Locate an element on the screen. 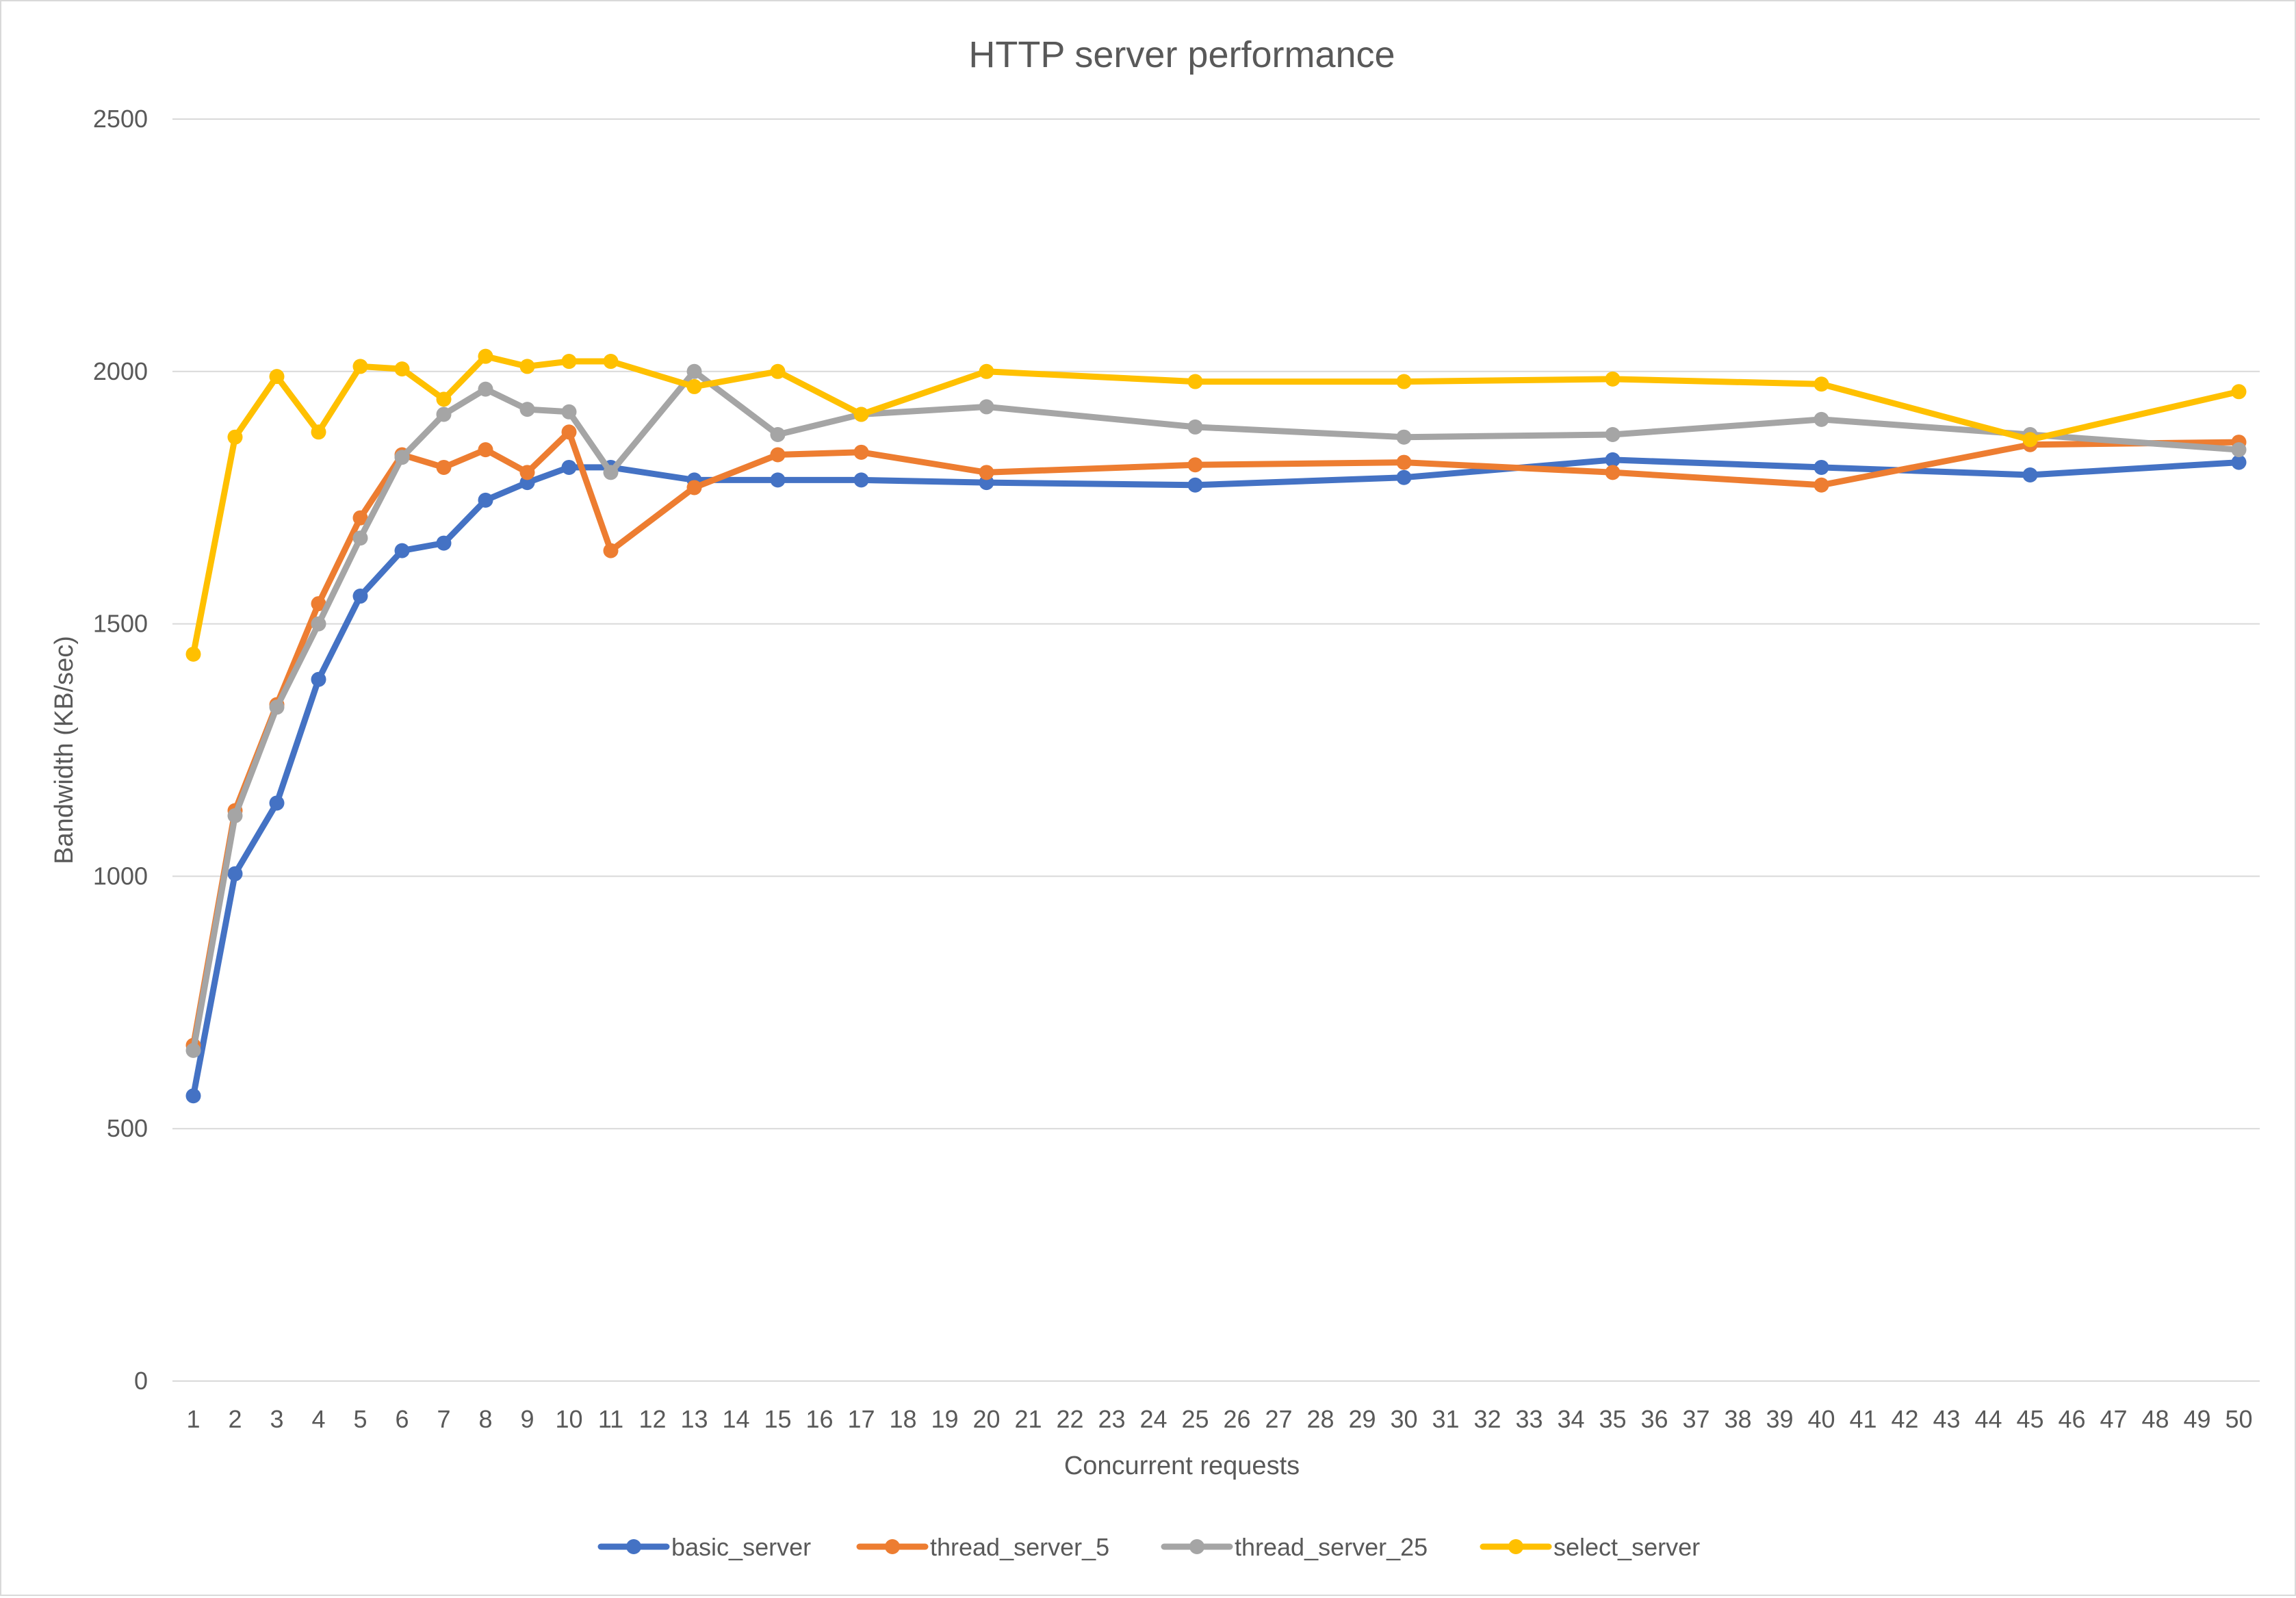 This screenshot has width=2296, height=1598. legend-item-select_server: select_server is located at coordinates (1590, 1547).